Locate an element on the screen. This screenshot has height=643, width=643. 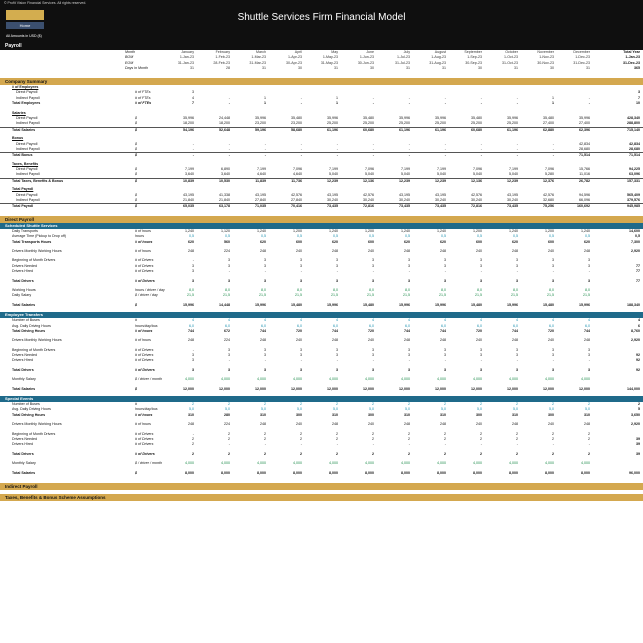
row-label: Total Driving Hours is located at coordinates (29, 414).